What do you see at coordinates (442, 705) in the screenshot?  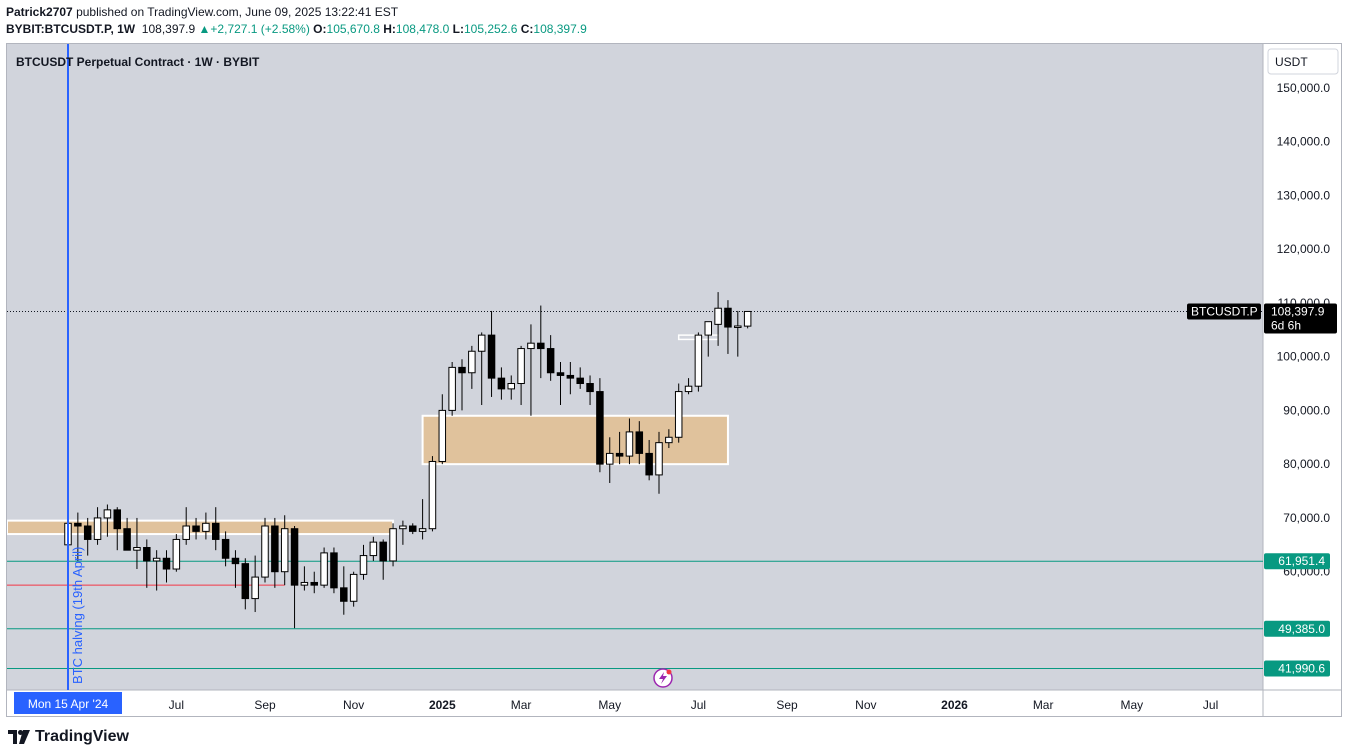 I see `time-tick-label: 2025` at bounding box center [442, 705].